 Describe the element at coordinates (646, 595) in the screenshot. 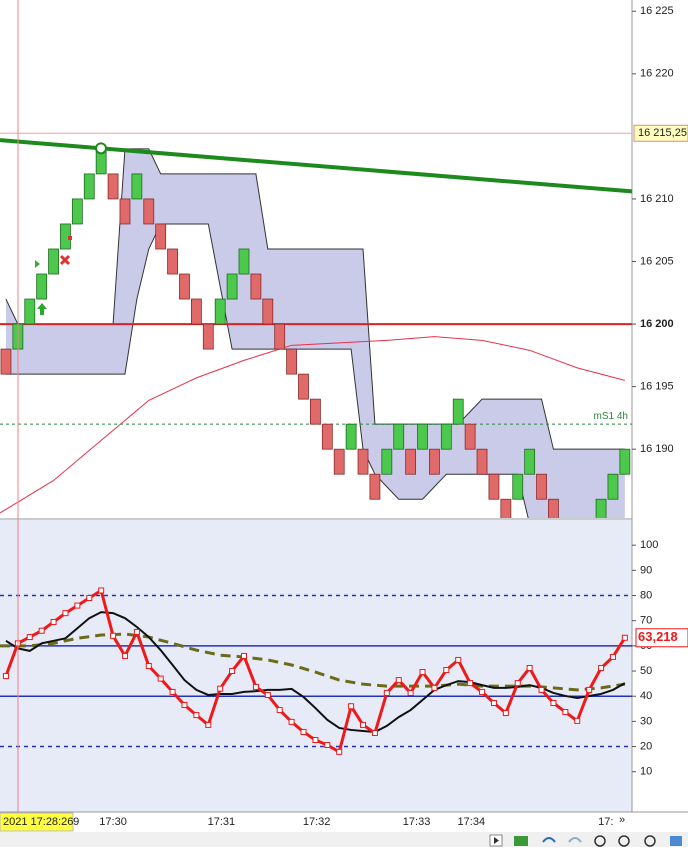

I see `y-tick-label: 80` at that location.